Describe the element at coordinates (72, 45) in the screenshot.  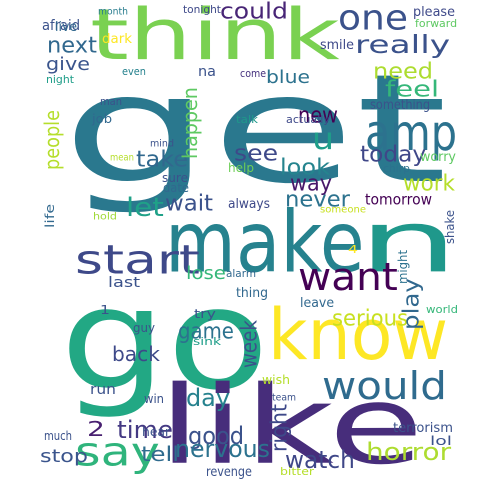
I see `word-next: next` at that location.